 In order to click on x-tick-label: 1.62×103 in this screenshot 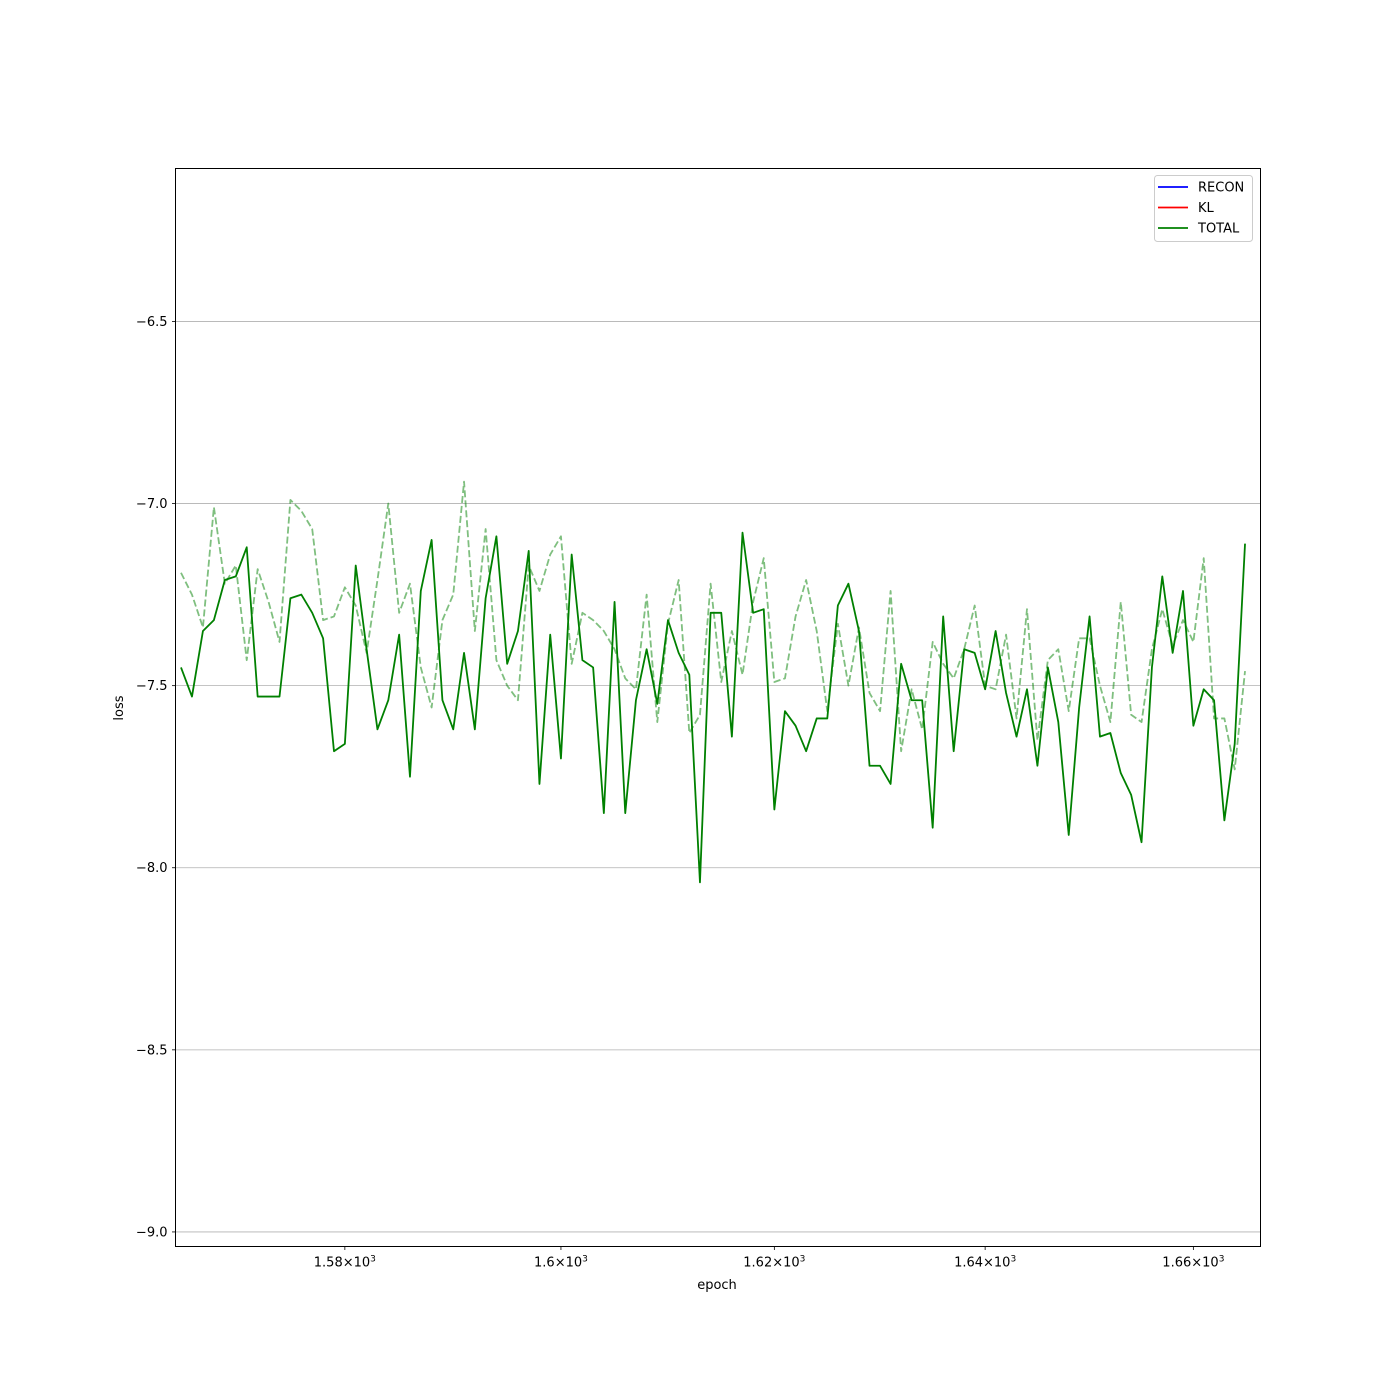, I will do `click(774, 1263)`.